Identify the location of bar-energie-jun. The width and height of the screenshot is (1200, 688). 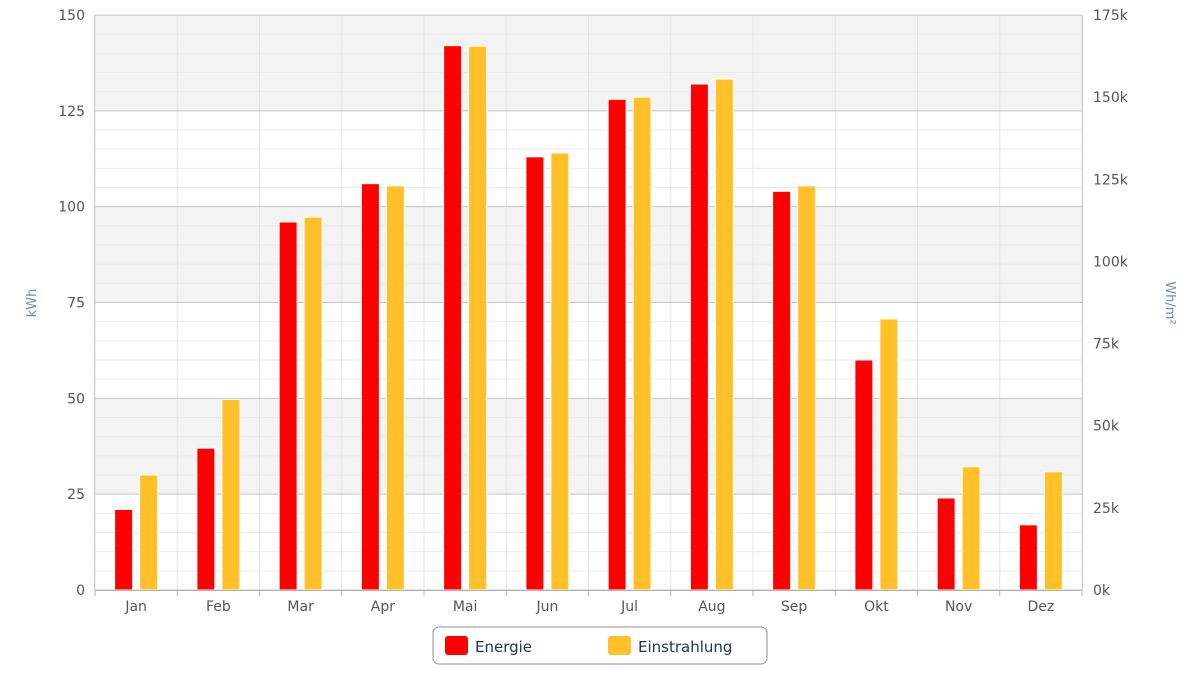
(535, 373).